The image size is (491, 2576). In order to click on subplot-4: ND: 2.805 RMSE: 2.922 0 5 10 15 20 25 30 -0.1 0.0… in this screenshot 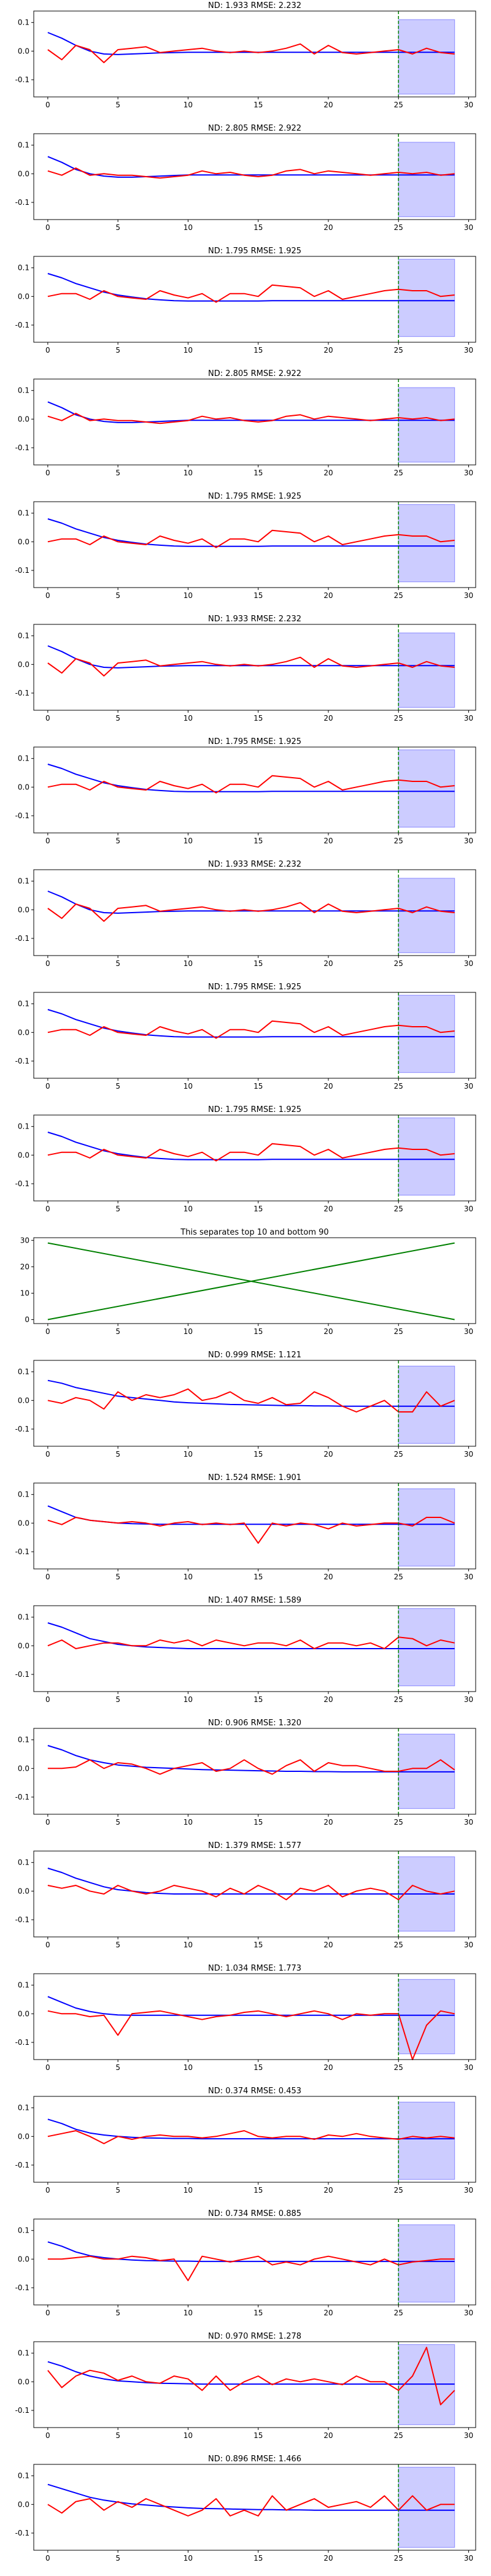, I will do `click(245, 423)`.